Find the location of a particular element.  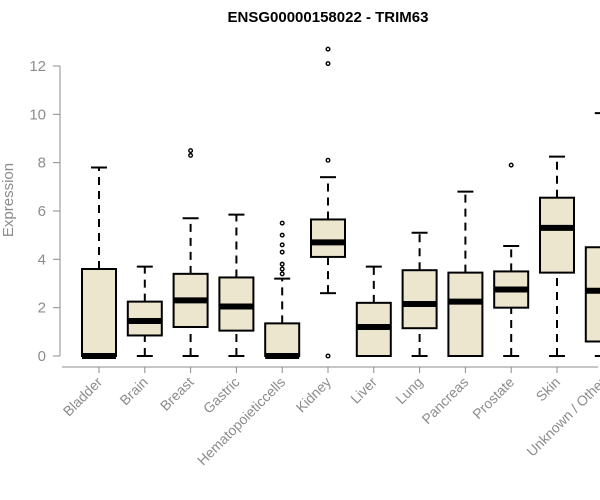

x-tick-label: Skin is located at coordinates (548, 389).